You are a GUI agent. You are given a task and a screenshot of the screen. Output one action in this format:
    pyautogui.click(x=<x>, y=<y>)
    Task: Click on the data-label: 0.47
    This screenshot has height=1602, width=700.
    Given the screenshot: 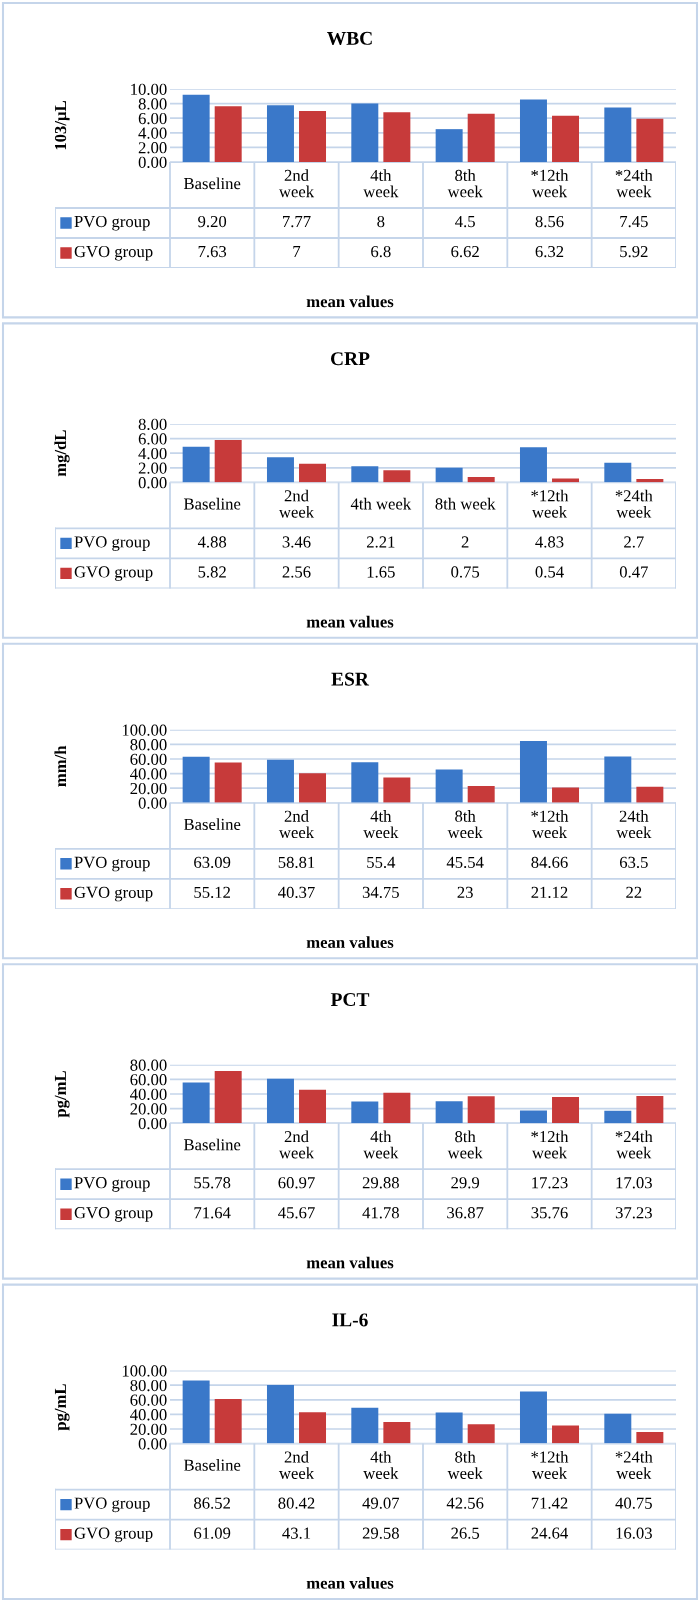 What is the action you would take?
    pyautogui.click(x=633, y=572)
    